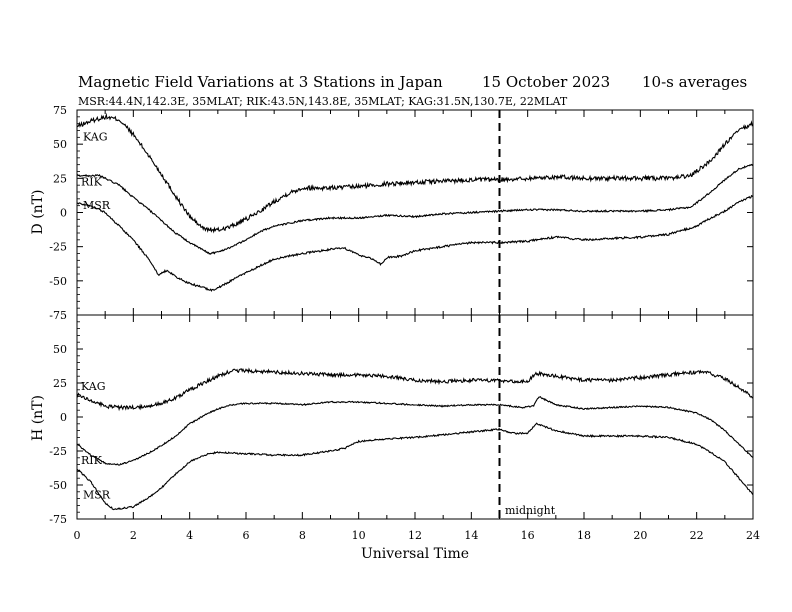  What do you see at coordinates (77, 535) in the screenshot?
I see `x-tick-label: 0` at bounding box center [77, 535].